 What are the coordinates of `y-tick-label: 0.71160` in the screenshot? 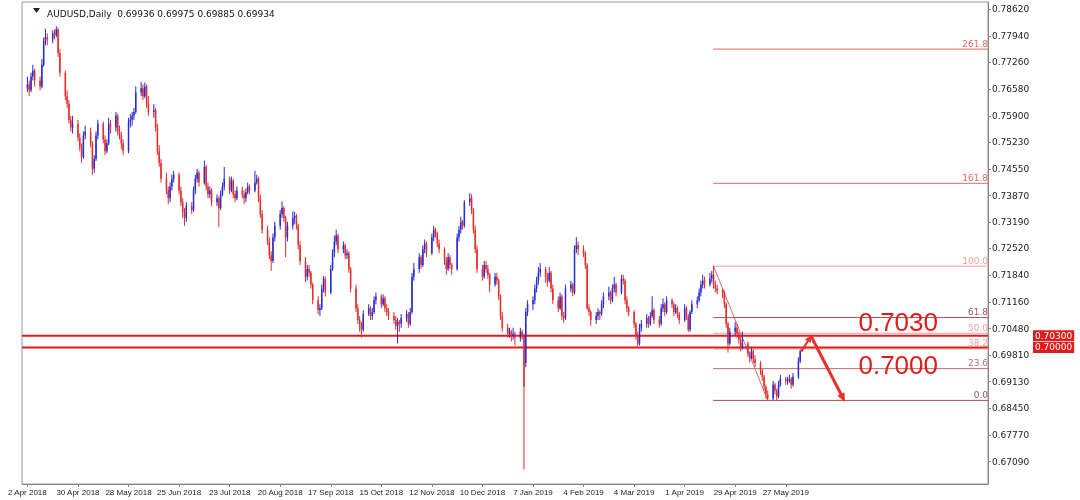 It's located at (1011, 301).